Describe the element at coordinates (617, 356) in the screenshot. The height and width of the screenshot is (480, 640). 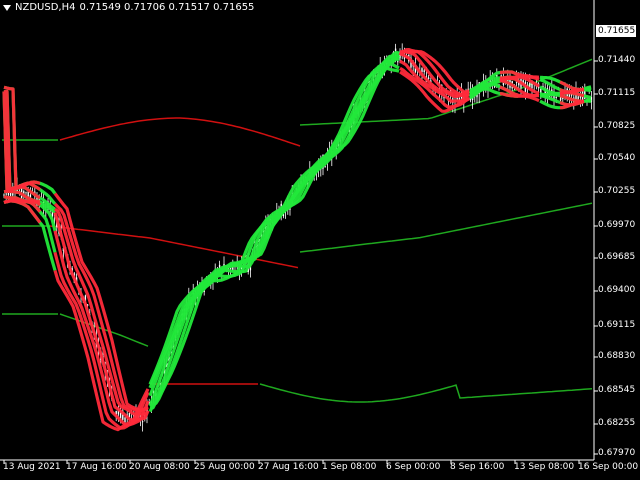
I see `price-tick-label: 0.68830` at that location.